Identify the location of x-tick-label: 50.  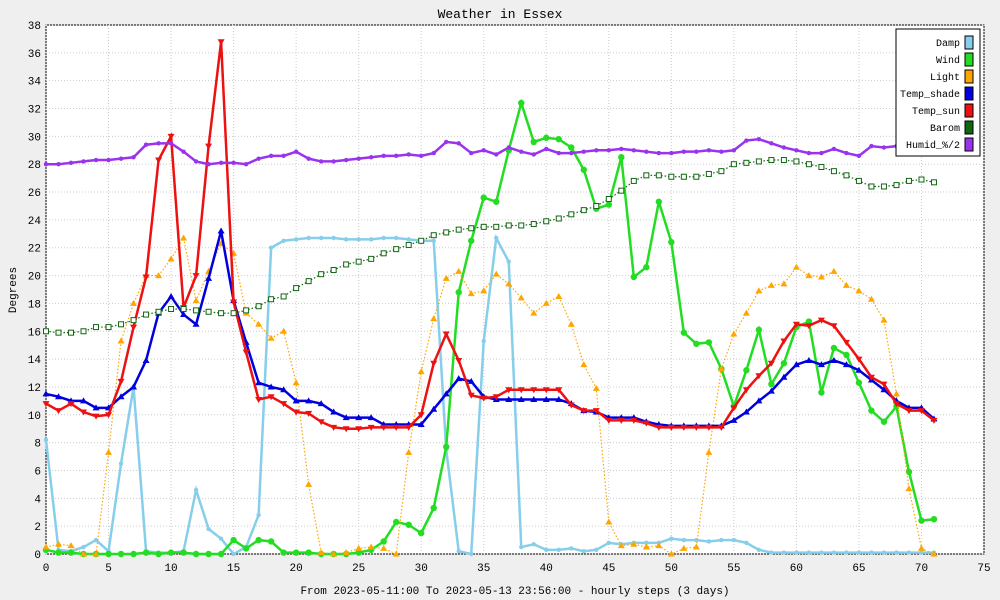
(671, 569).